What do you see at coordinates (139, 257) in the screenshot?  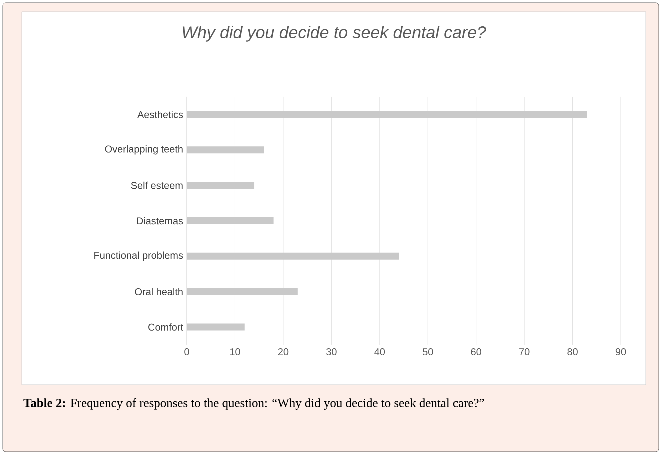 I see `y-tick-label: Functional problems` at bounding box center [139, 257].